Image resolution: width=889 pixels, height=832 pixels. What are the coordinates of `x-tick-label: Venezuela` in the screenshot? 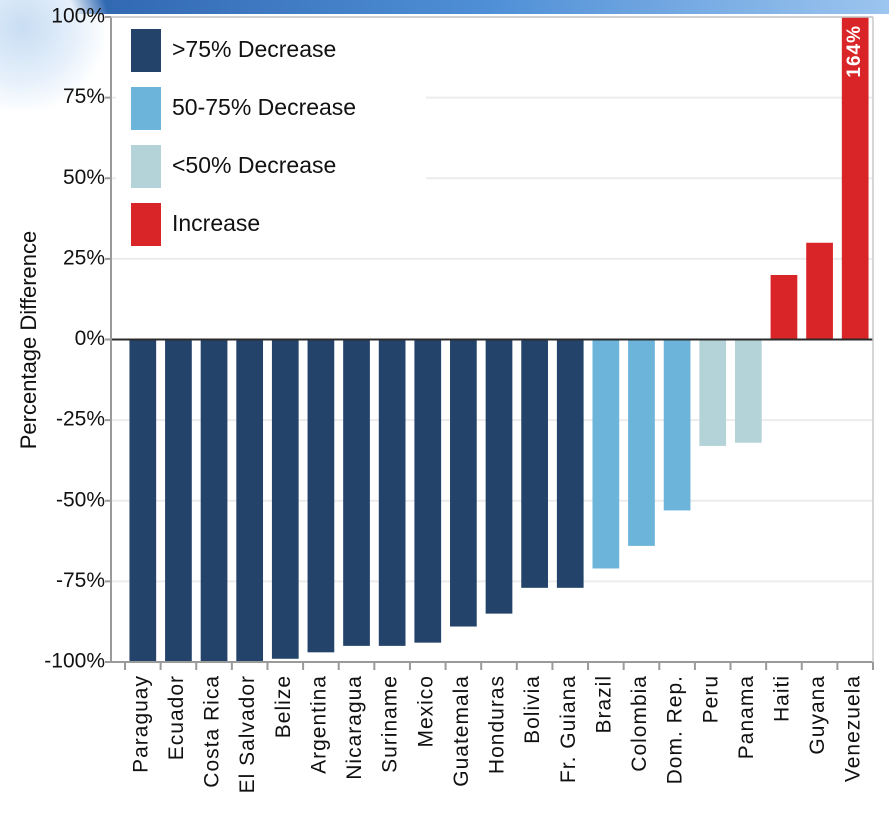 It's located at (853, 728).